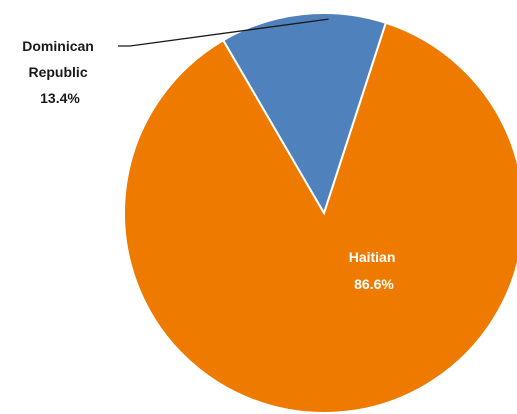 The image size is (517, 414). I want to click on haitian-label-value: 86.6%, so click(374, 284).